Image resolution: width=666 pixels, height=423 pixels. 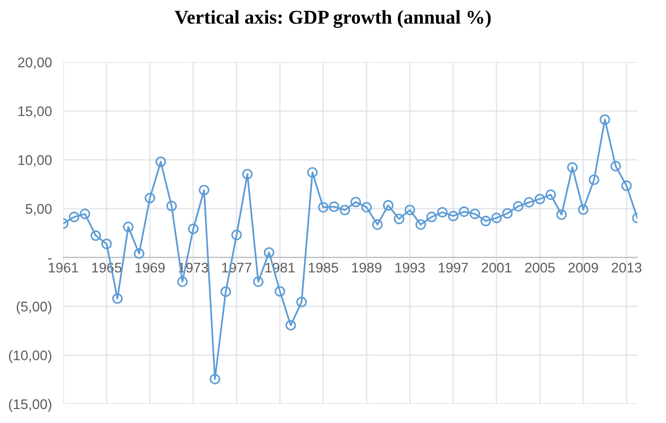 What do you see at coordinates (39, 210) in the screenshot?
I see `y-tick-label: 5,00` at bounding box center [39, 210].